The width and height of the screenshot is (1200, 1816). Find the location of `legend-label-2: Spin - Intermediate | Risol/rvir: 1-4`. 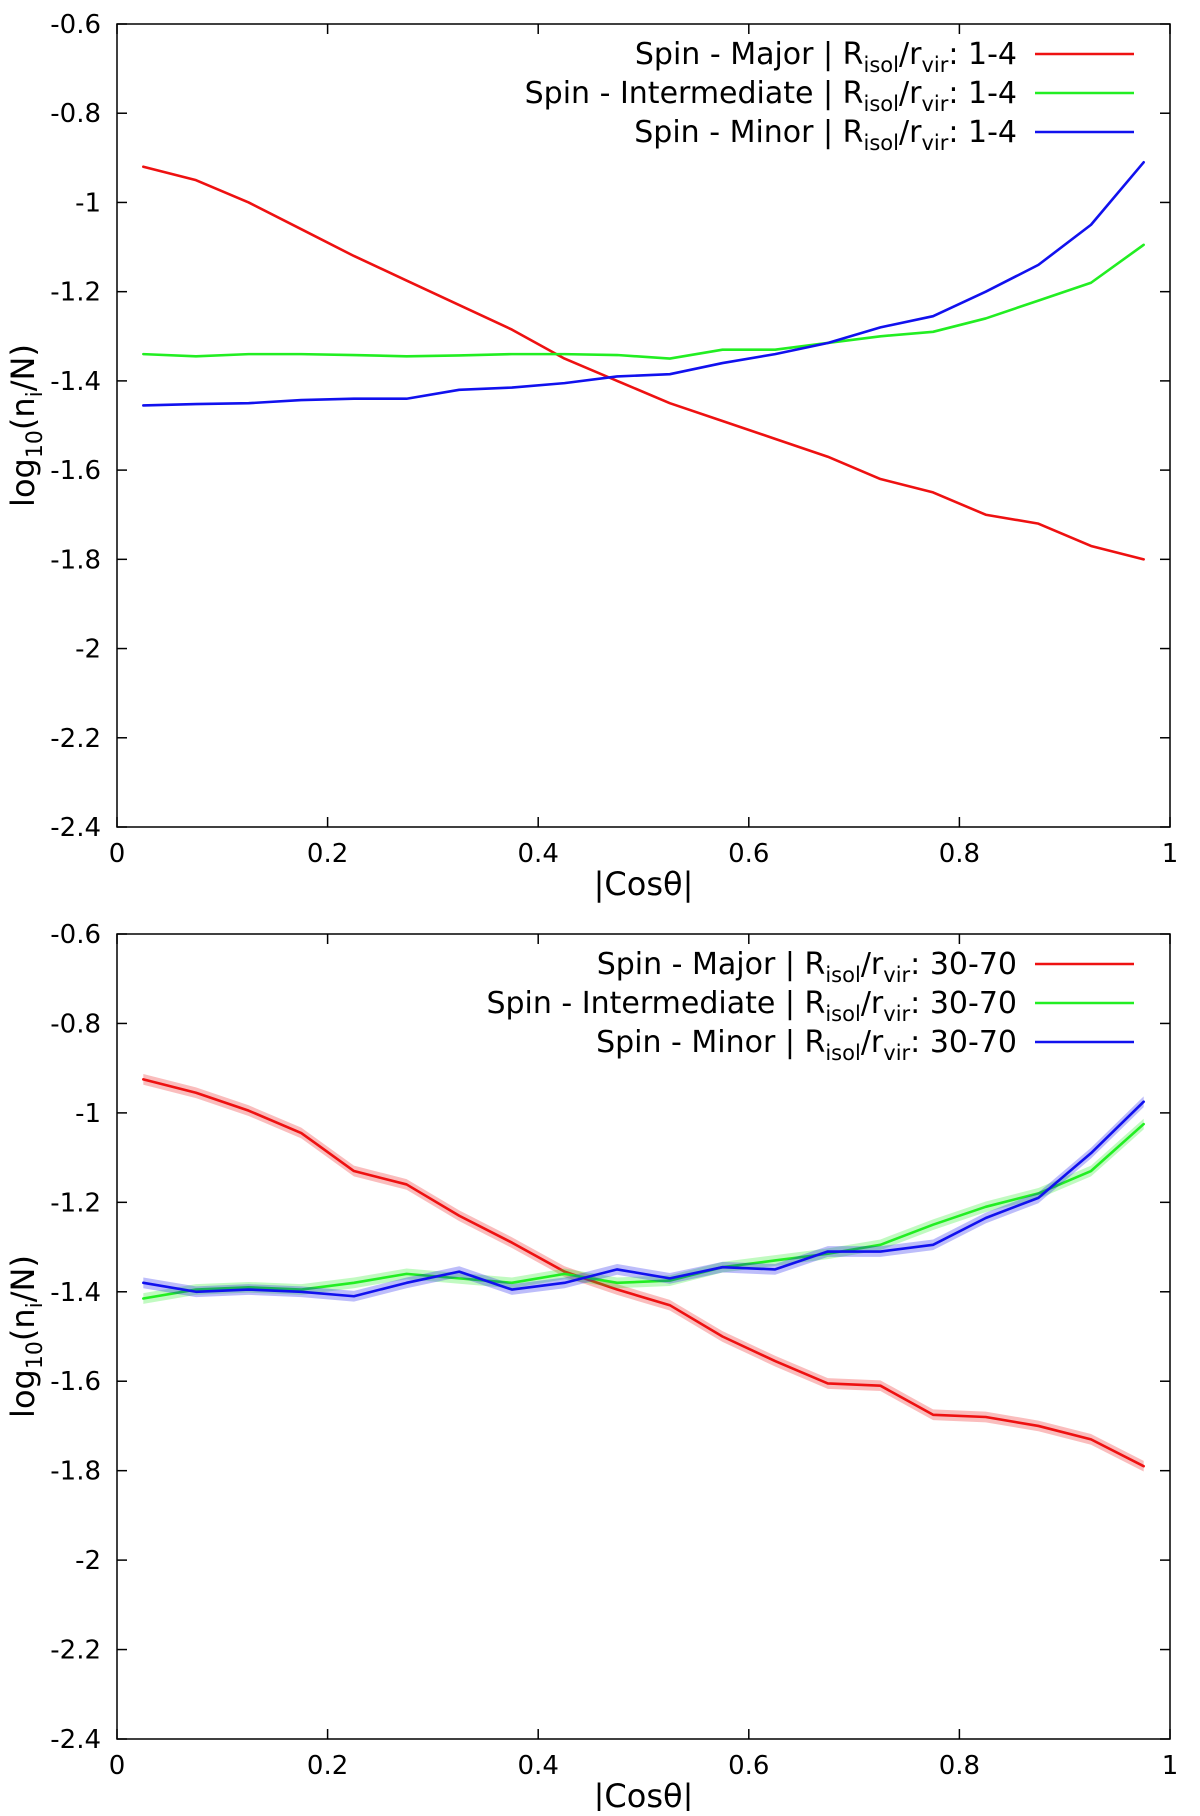

legend-label-2: Spin - Intermediate | Risol/rvir: 1-4 is located at coordinates (771, 96).